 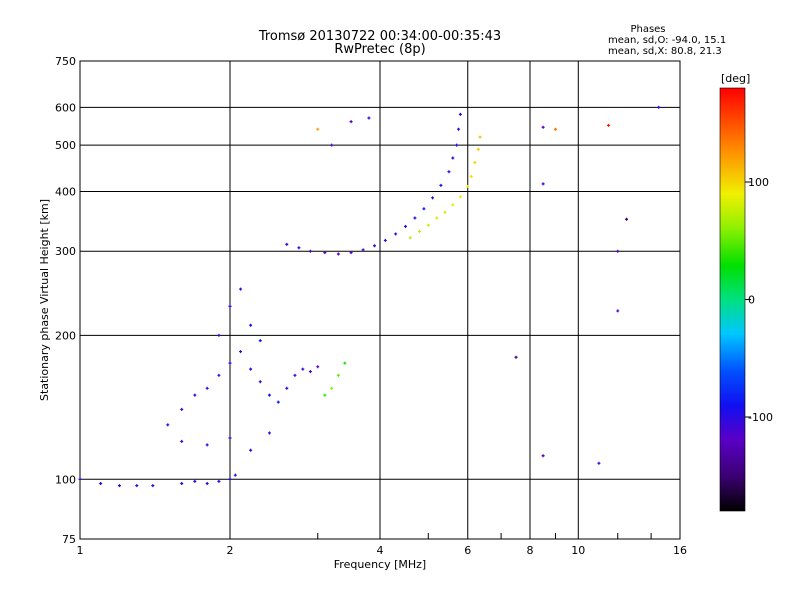 What do you see at coordinates (65, 145) in the screenshot?
I see `y-tick-label: 500` at bounding box center [65, 145].